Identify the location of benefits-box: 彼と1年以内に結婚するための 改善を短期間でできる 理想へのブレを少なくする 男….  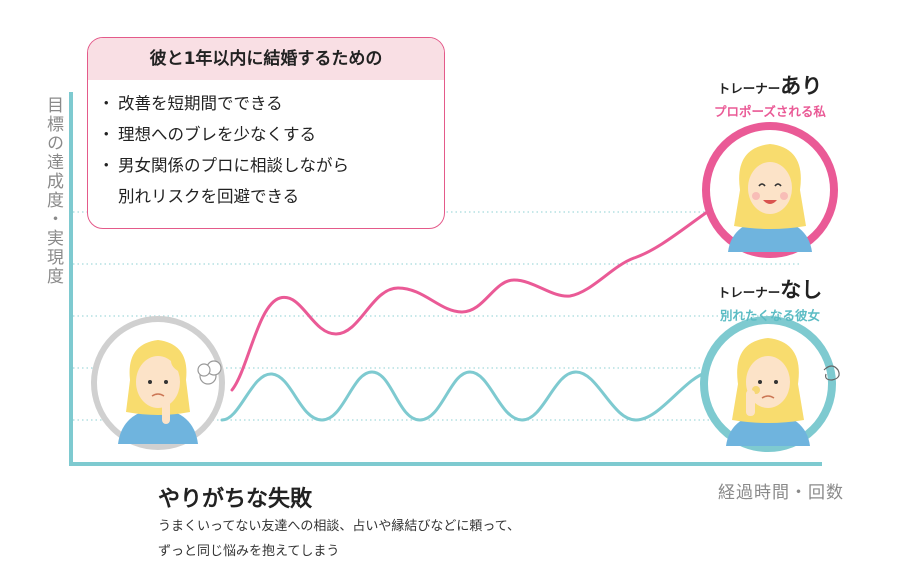
(266, 133).